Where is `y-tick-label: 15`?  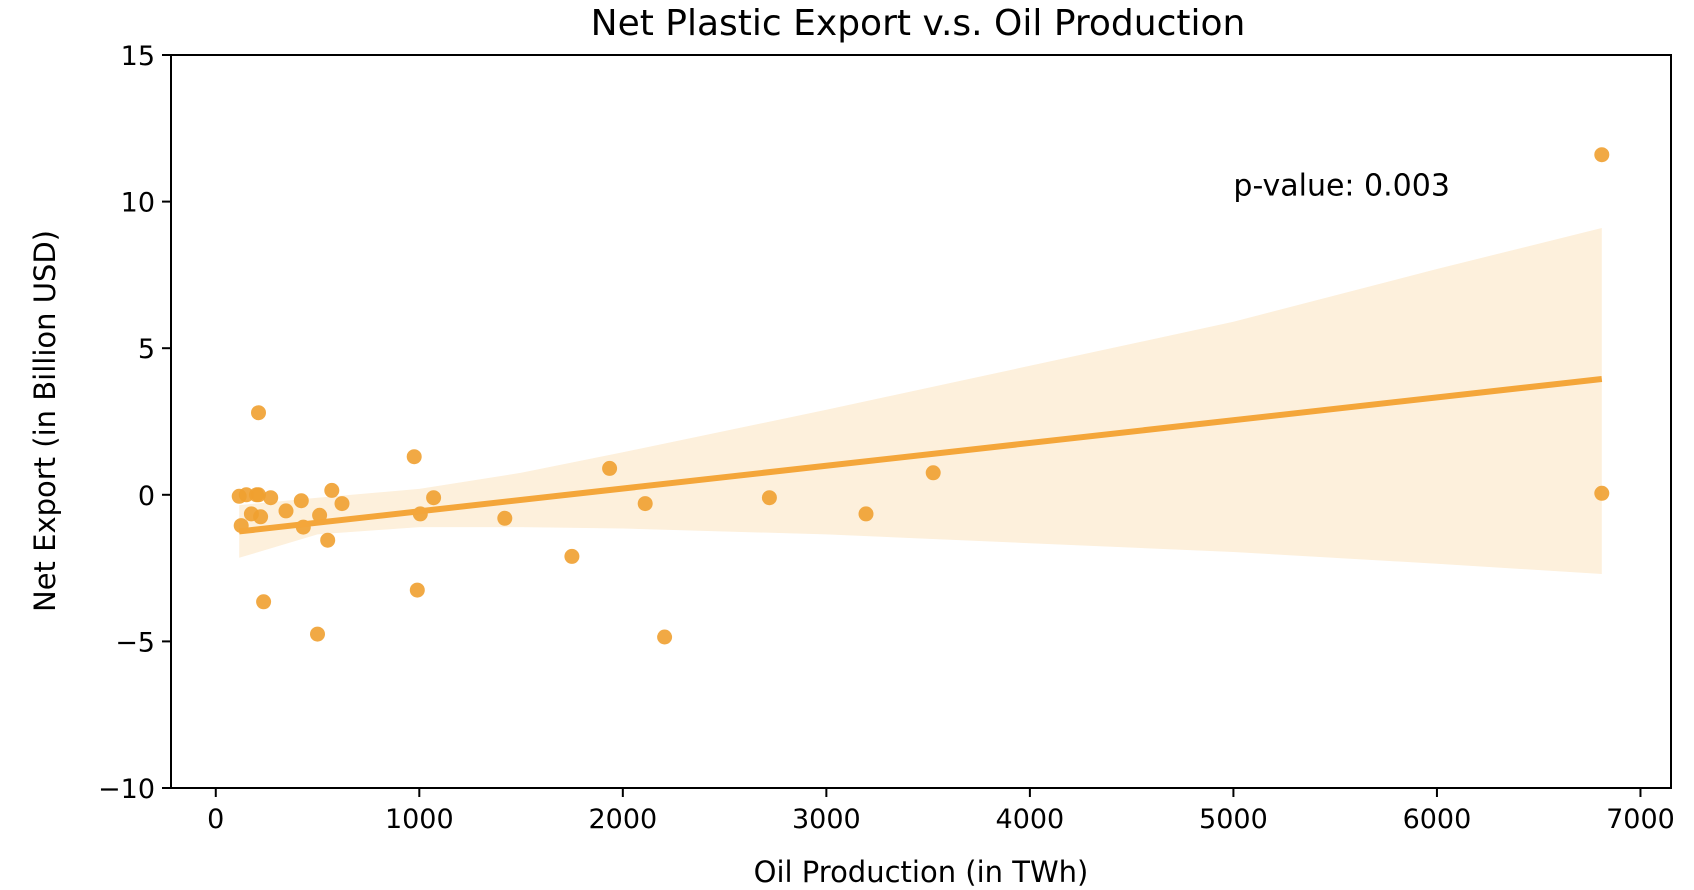
y-tick-label: 15 is located at coordinates (138, 56).